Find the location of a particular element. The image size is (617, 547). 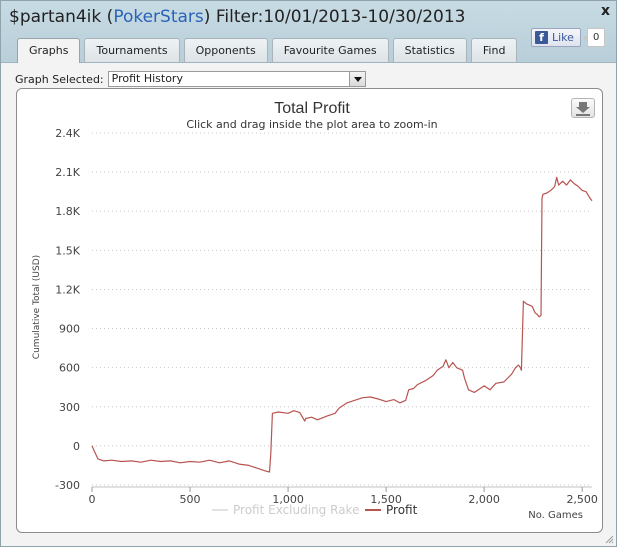

chart-title: Total Profit is located at coordinates (312, 108).